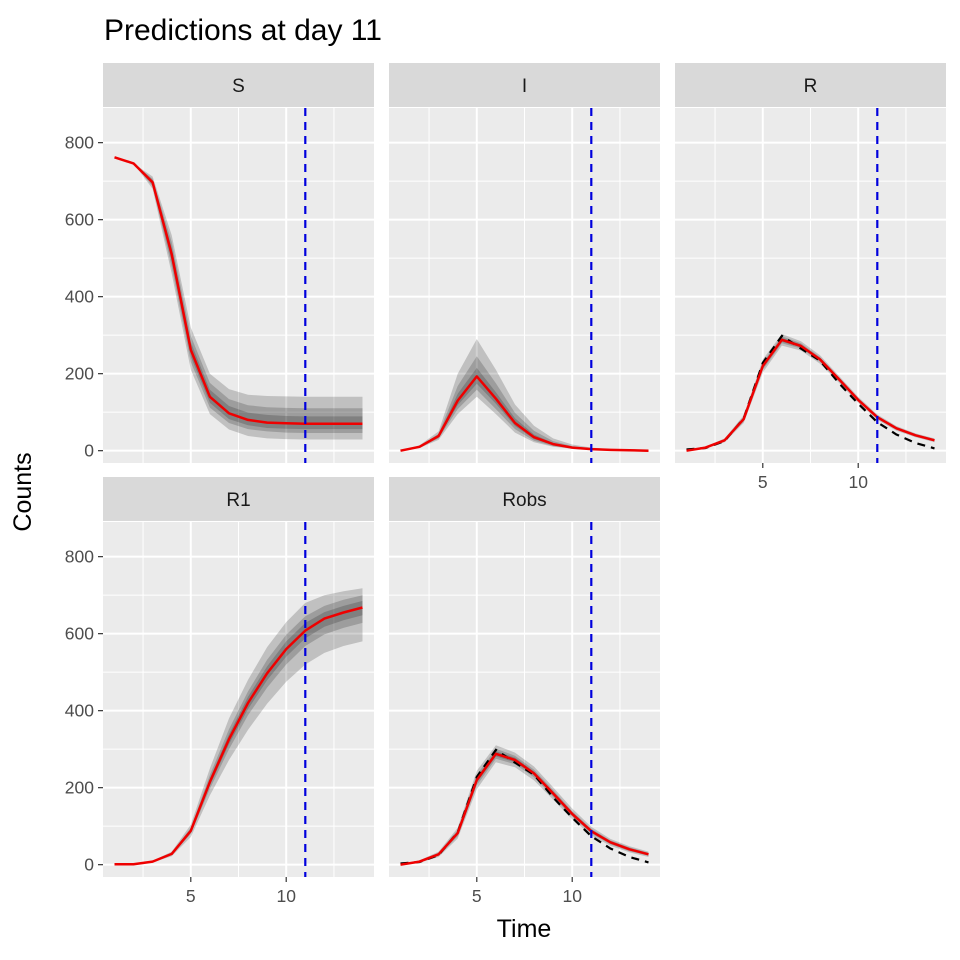 The height and width of the screenshot is (960, 960). I want to click on facet-s: S 0 200 400 600 800, so click(219, 263).